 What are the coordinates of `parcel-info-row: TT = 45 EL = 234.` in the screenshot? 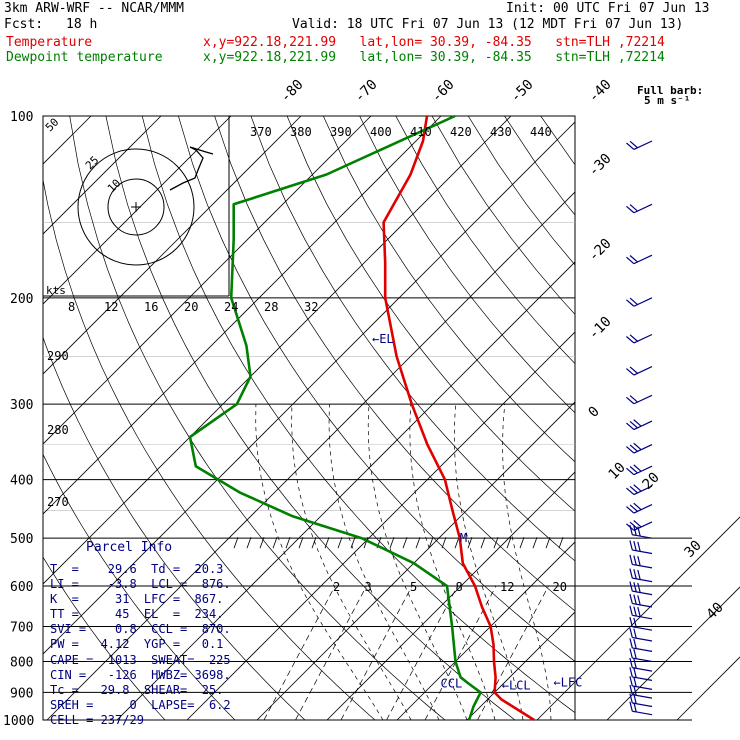 It's located at (137, 614).